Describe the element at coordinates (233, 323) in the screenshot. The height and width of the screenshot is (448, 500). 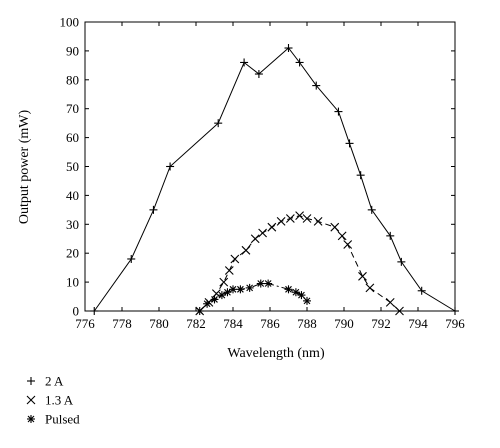
I see `x-tick-label: 784` at that location.